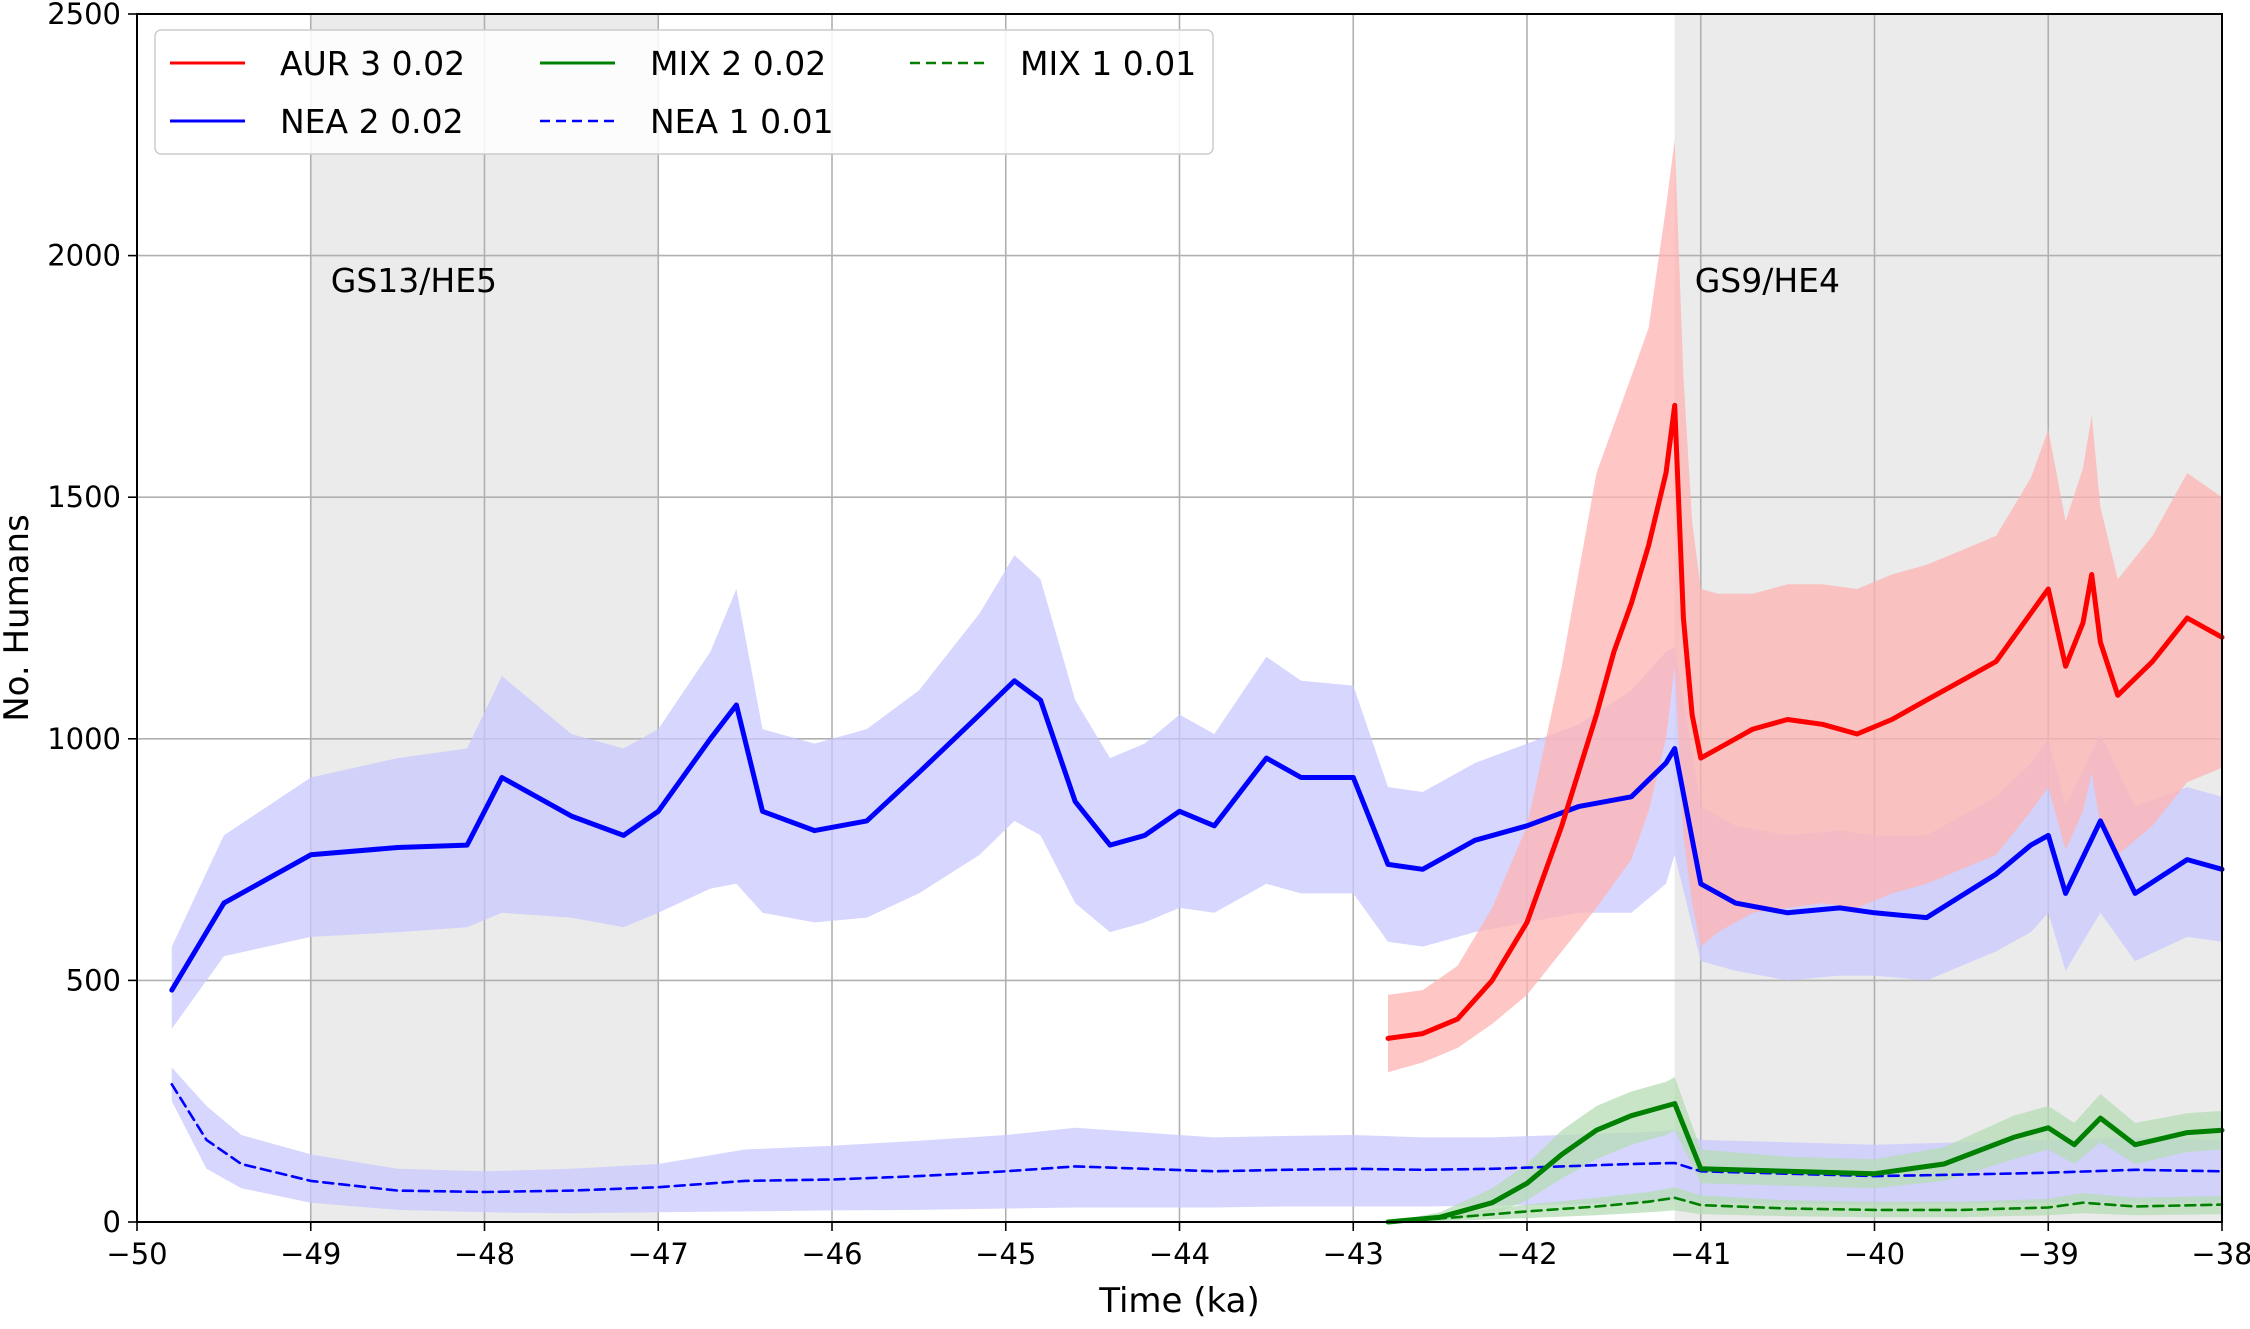 This screenshot has width=2250, height=1329. What do you see at coordinates (484, 1254) in the screenshot?
I see `x-tick-label-2: −48` at bounding box center [484, 1254].